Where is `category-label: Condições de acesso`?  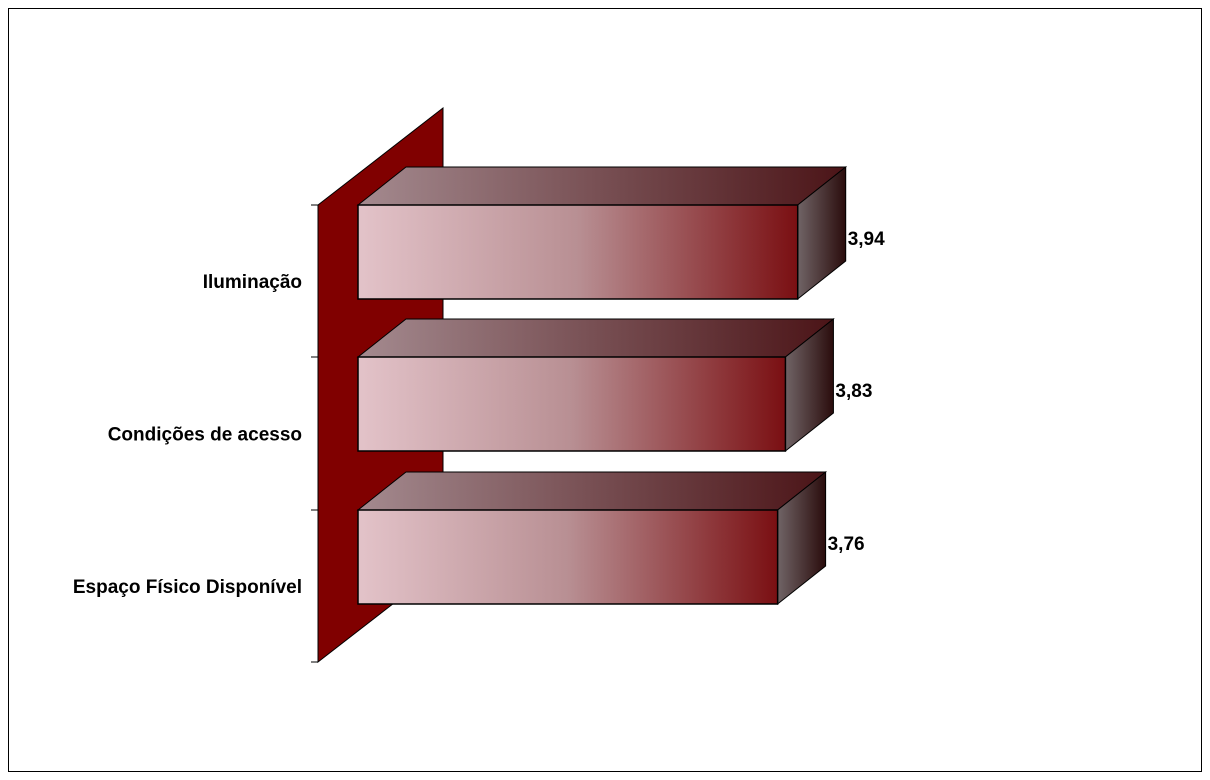
category-label: Condições de acesso is located at coordinates (205, 435).